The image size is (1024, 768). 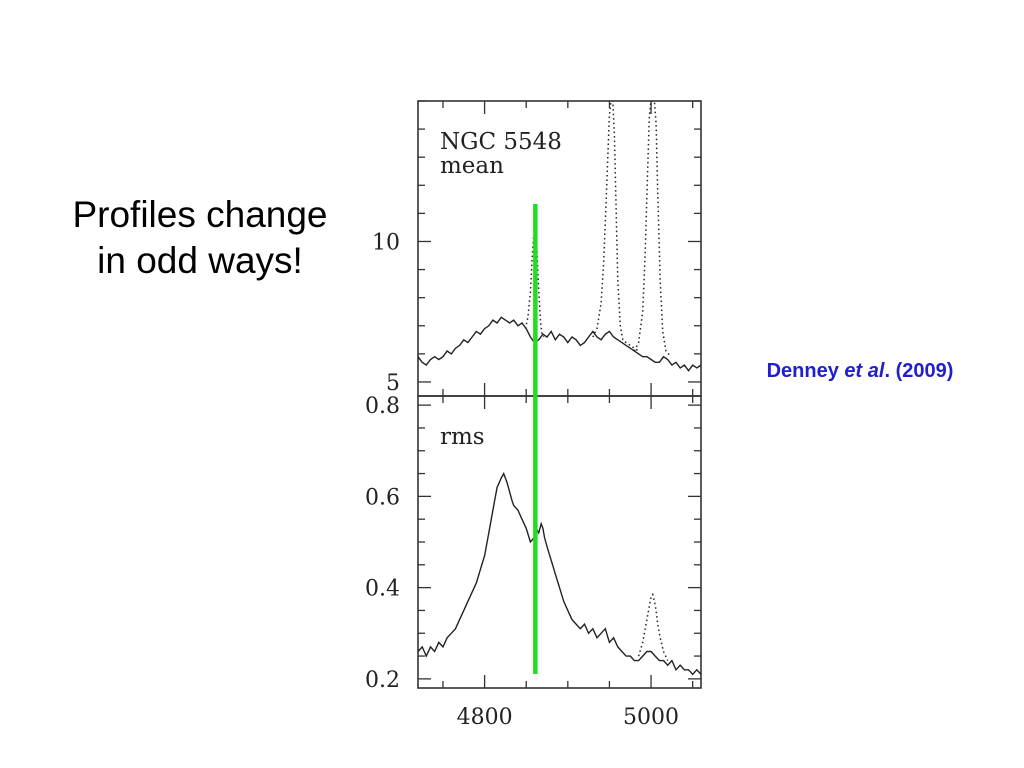 I want to click on top-panel-label: mean, so click(x=472, y=166).